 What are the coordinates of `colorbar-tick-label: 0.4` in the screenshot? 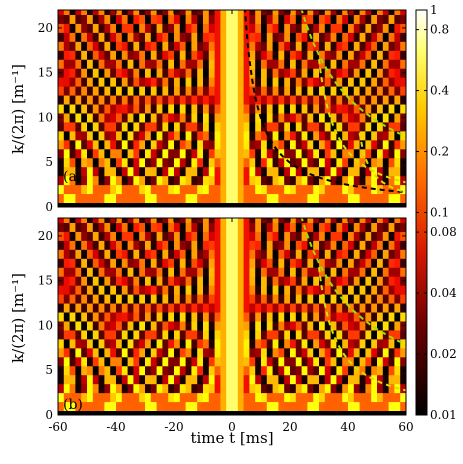 It's located at (439, 91).